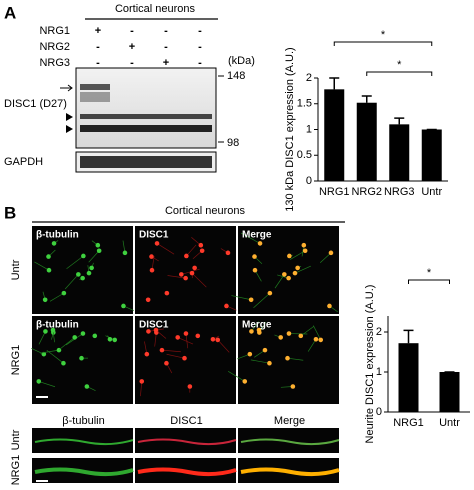 This screenshot has height=490, width=474. Describe the element at coordinates (57, 325) in the screenshot. I see `channel-label: β-tubulin` at that location.